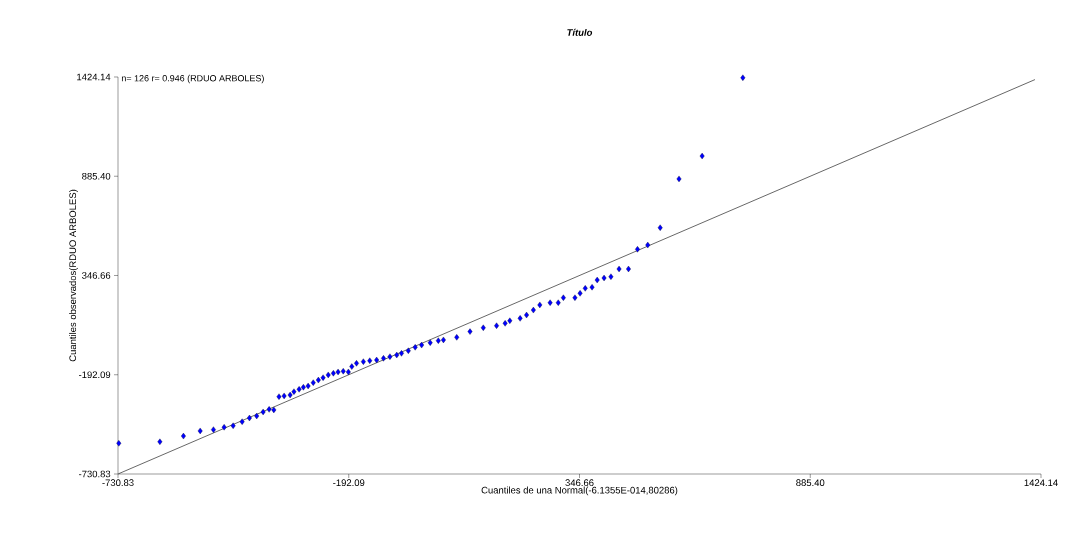  What do you see at coordinates (96, 275) in the screenshot?
I see `y-tick-label: 346.66` at bounding box center [96, 275].